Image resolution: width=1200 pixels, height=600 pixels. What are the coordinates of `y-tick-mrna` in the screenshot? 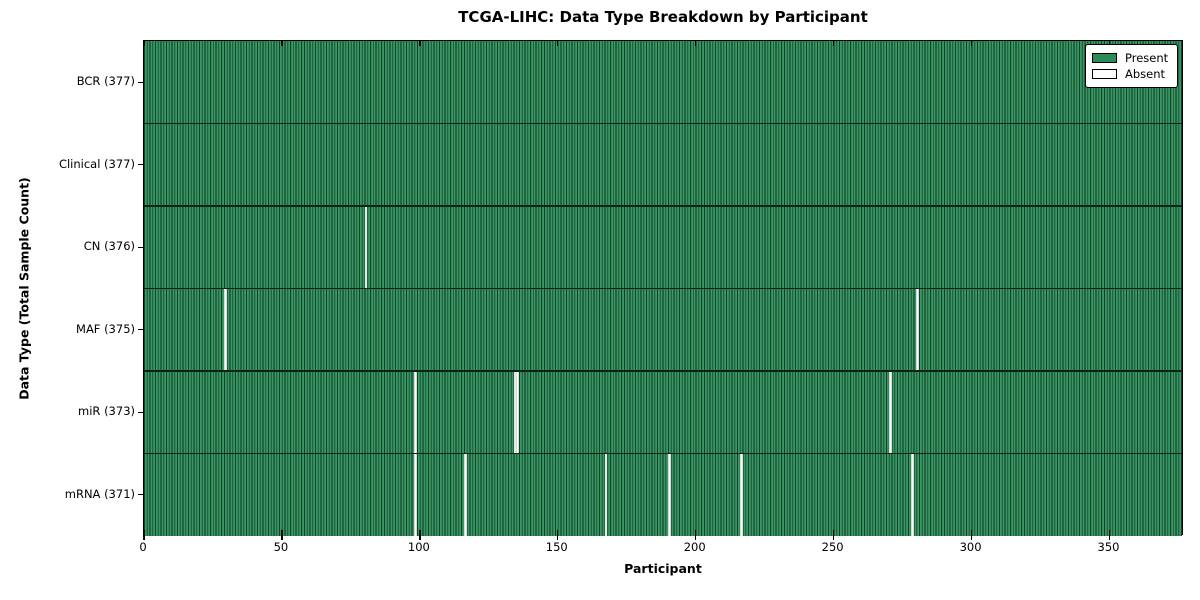 It's located at (140, 495).